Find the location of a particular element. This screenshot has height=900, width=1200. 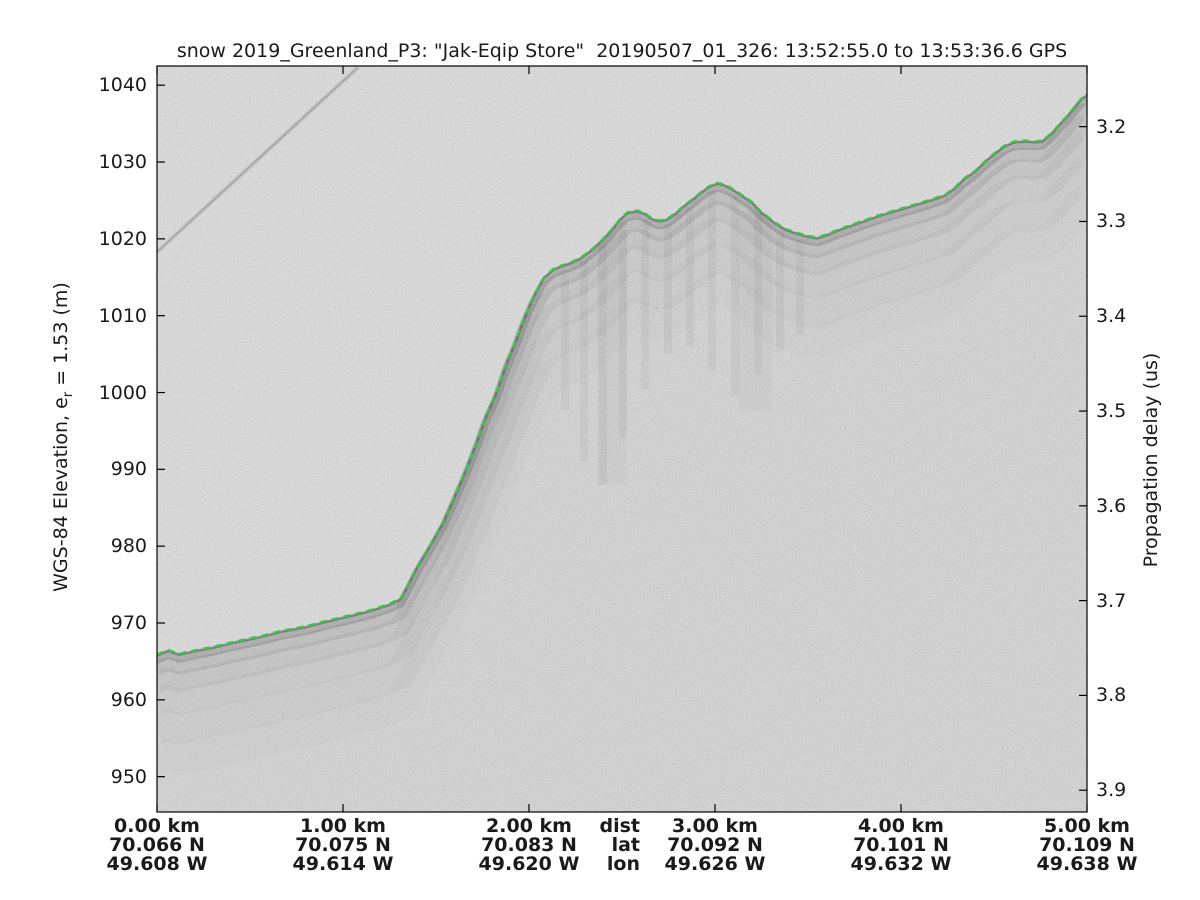

x-axis-column: 2.00 km 70.083 N 49.620 W is located at coordinates (529, 845).